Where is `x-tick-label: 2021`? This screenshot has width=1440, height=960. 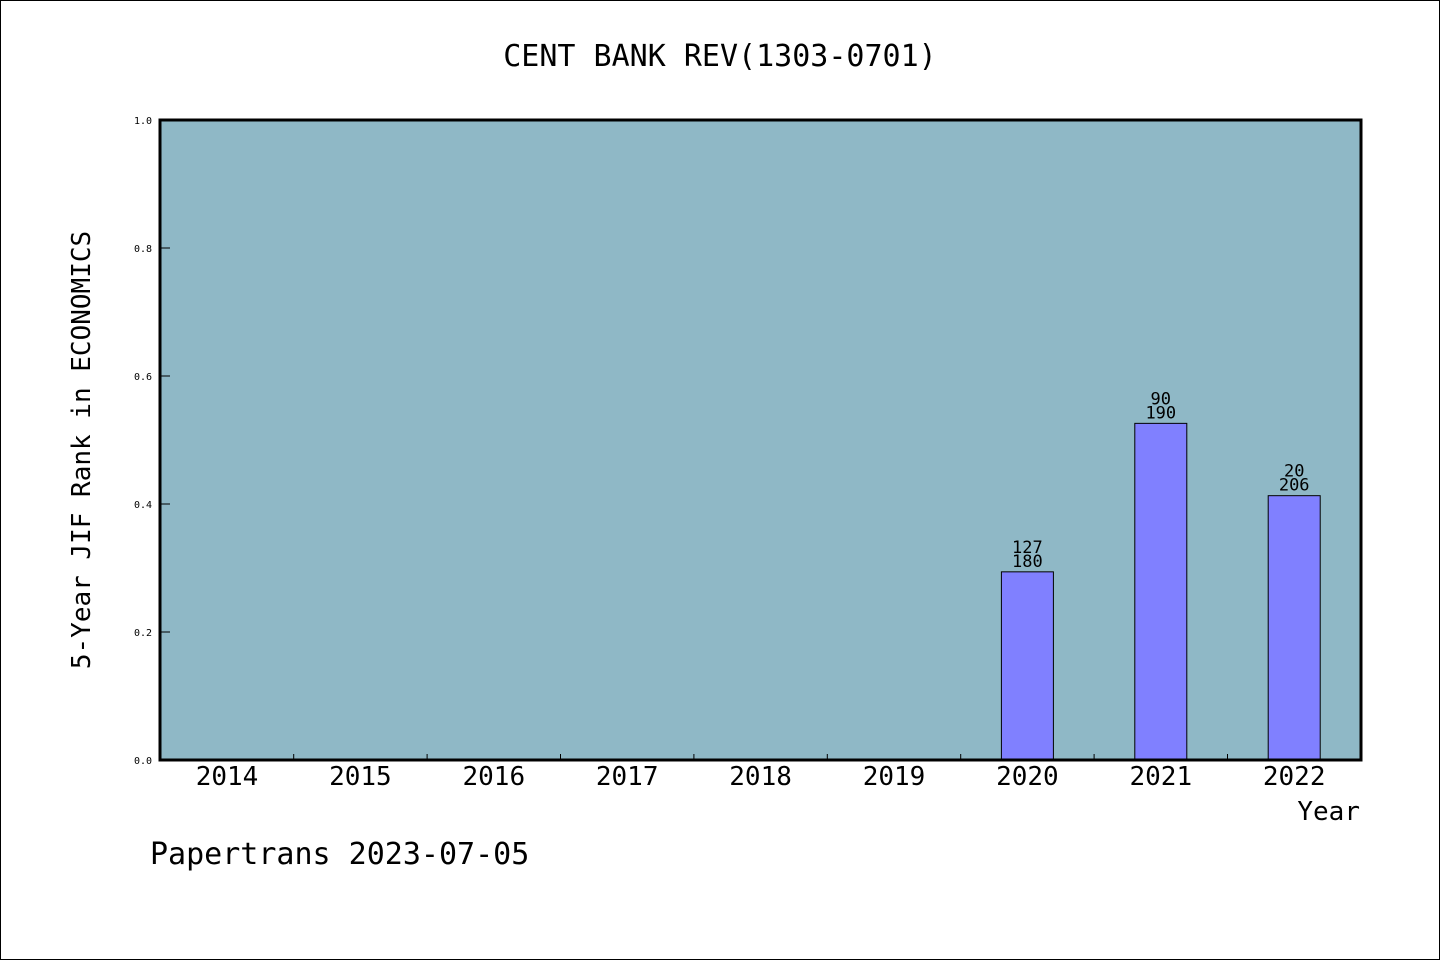 x-tick-label: 2021 is located at coordinates (1160, 777).